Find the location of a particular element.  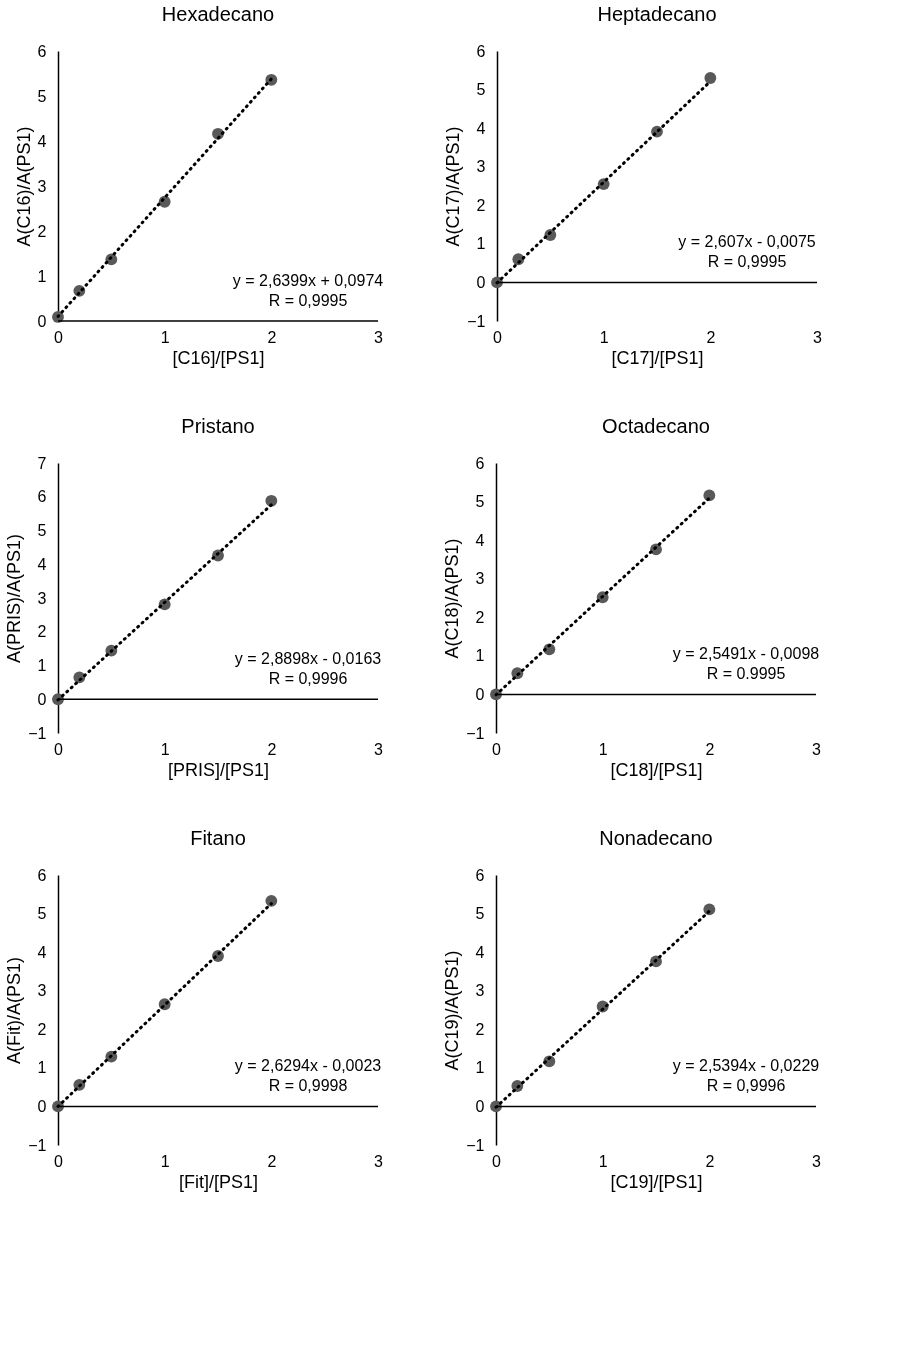

y-axis-title: A(C19)/A(PS1) is located at coordinates (452, 1010).